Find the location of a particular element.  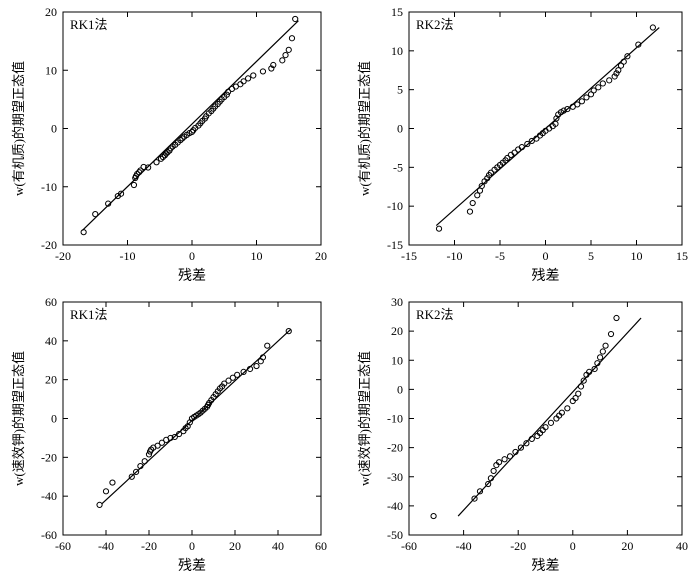

y-tick-label: -50 is located at coordinates (395, 535).